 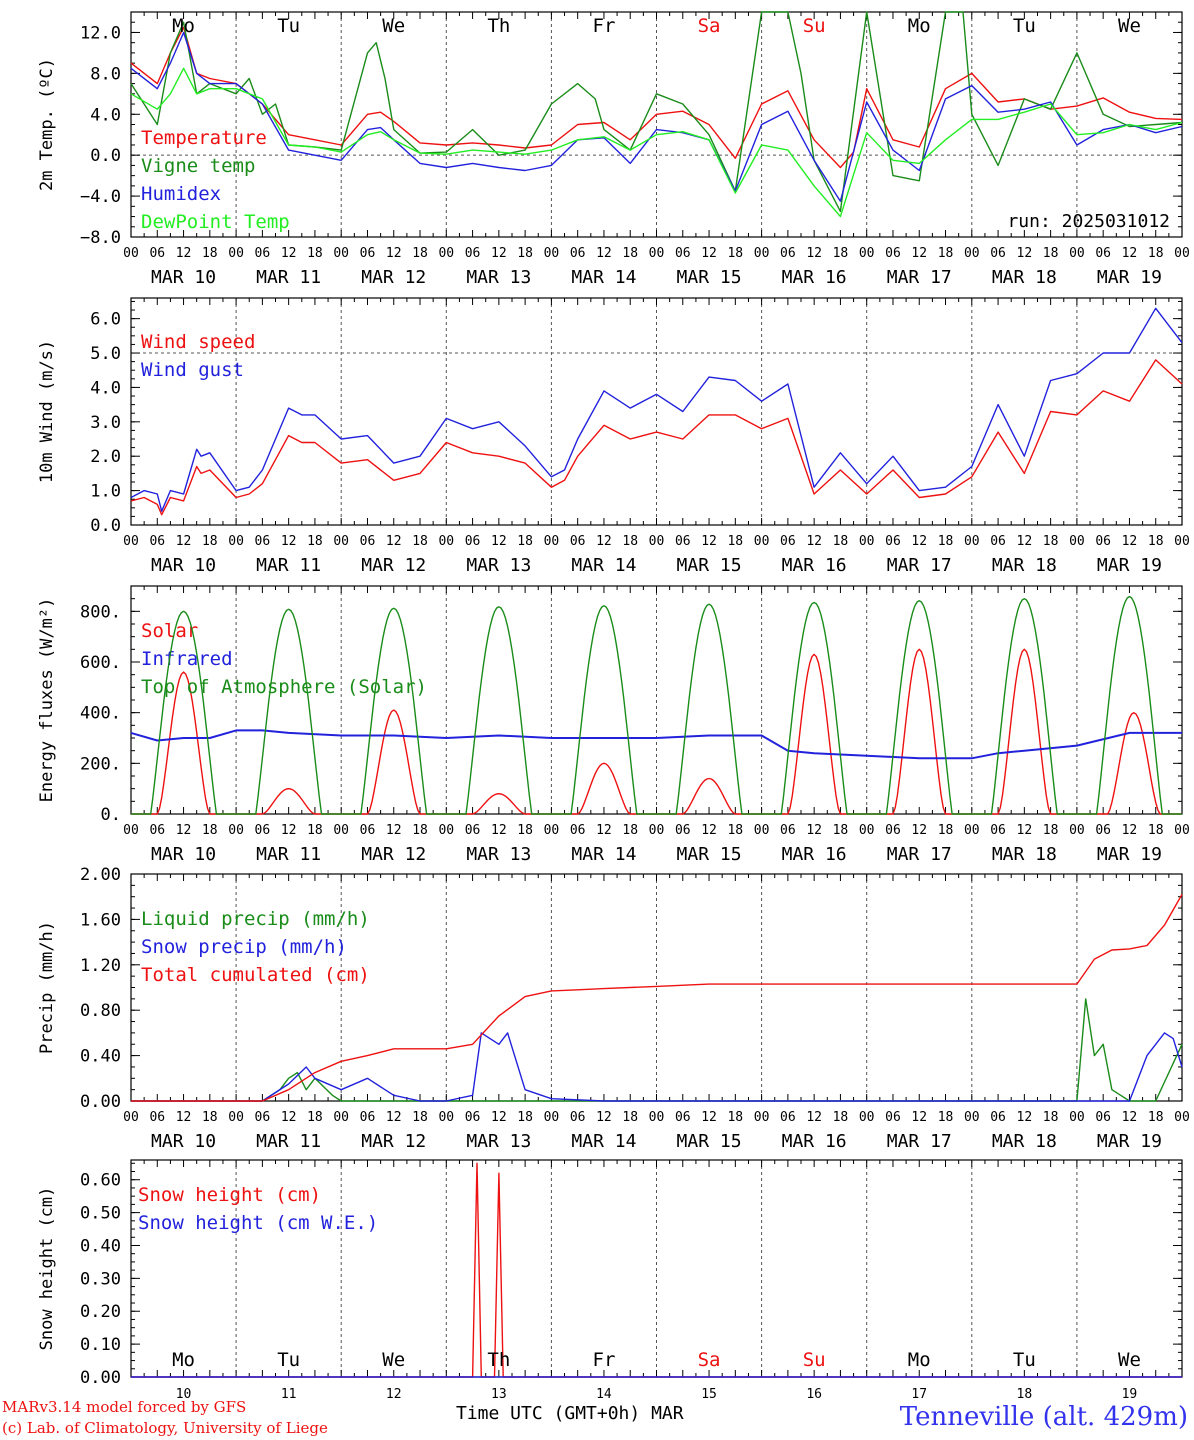 What do you see at coordinates (105, 354) in the screenshot?
I see `y-tick-label: 5.0` at bounding box center [105, 354].